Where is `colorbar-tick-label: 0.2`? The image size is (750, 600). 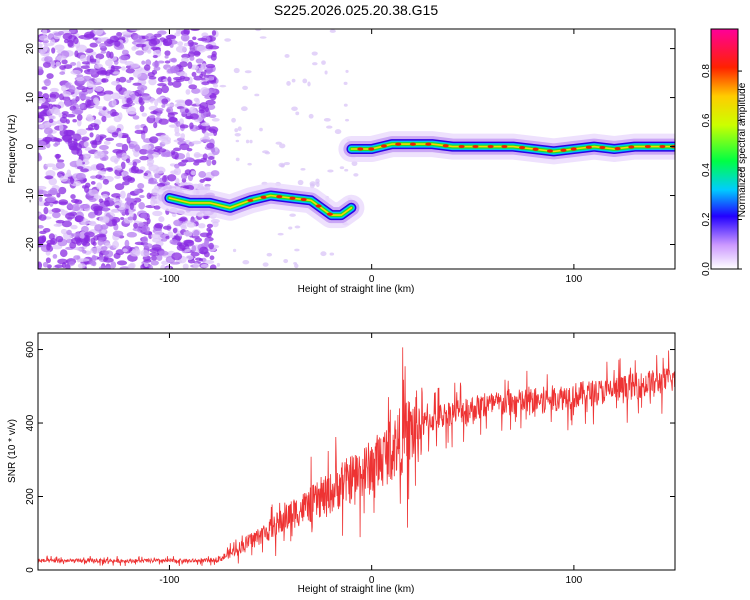 colorbar-tick-label: 0.2 is located at coordinates (706, 219).